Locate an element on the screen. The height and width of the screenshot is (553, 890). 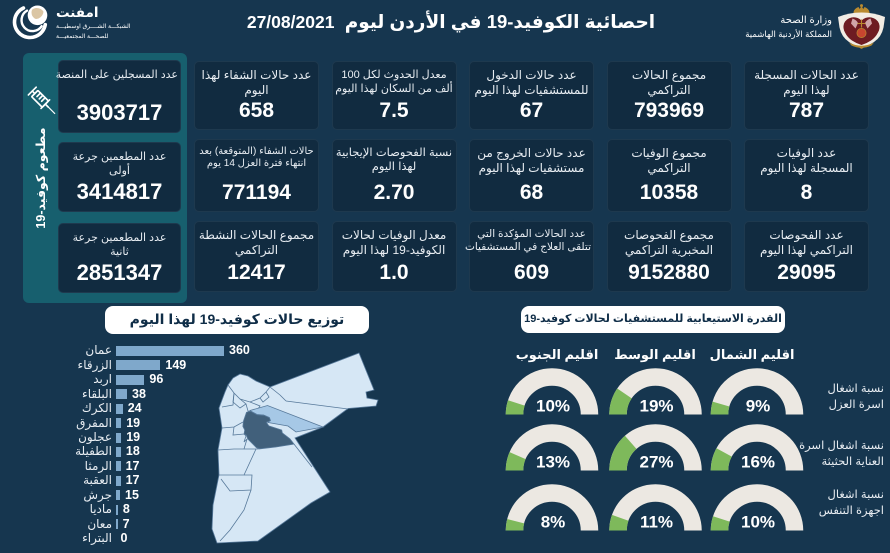
svg-text: 13% is located at coordinates (553, 462).